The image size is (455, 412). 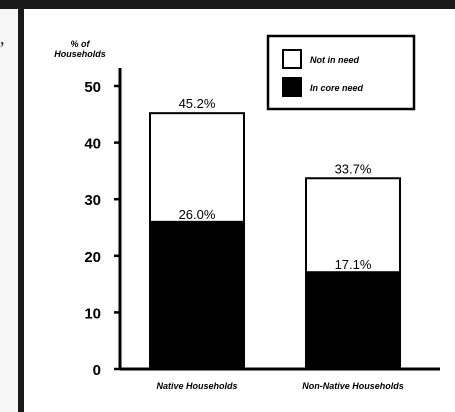 I want to click on bar-total-label: 45.2%, so click(x=197, y=103).